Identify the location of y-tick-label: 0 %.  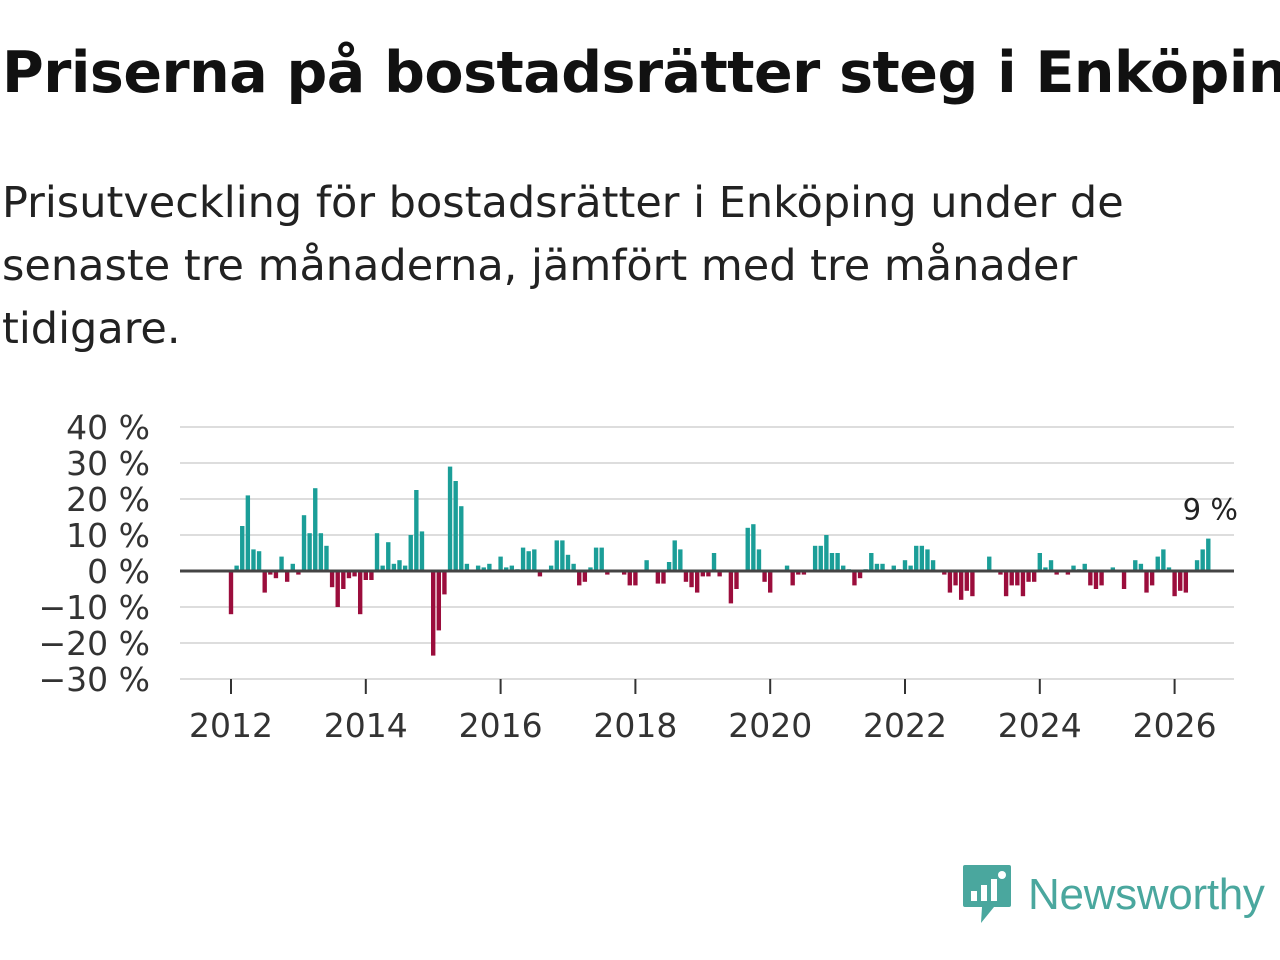
(118, 571).